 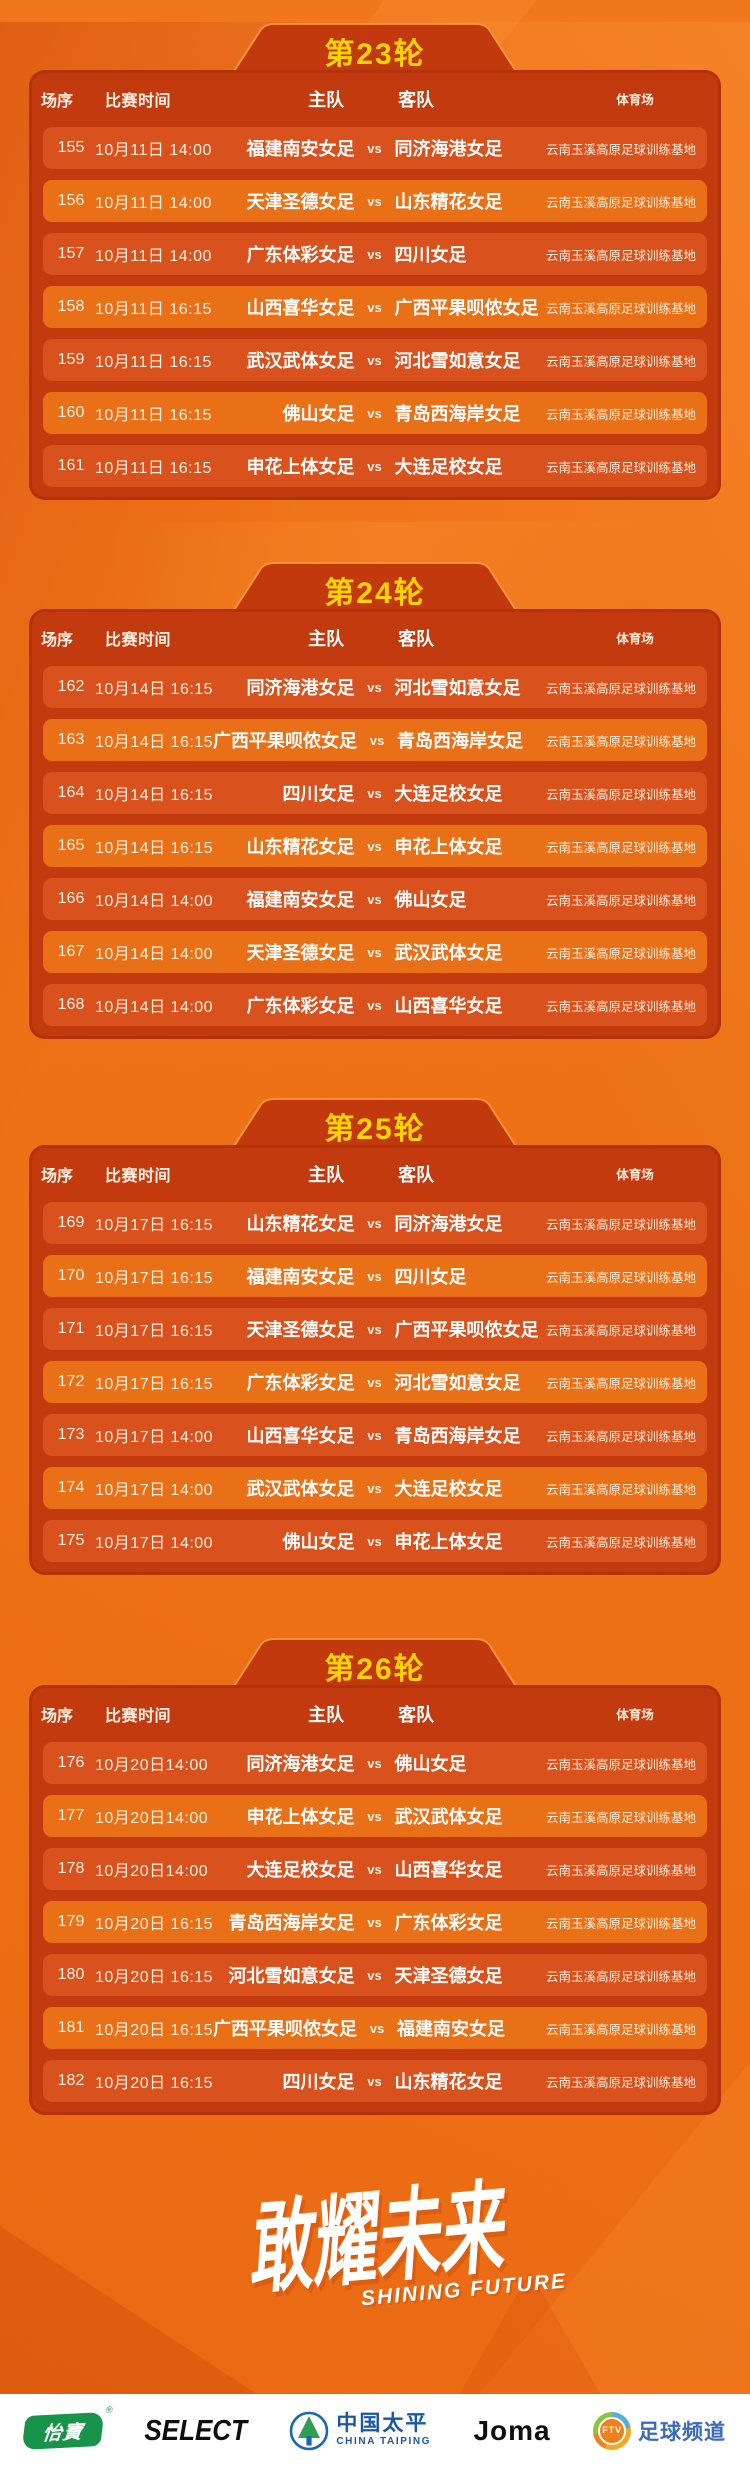 I want to click on table-header: 场序 比赛时间 主队 客队 体育场, so click(x=375, y=1173).